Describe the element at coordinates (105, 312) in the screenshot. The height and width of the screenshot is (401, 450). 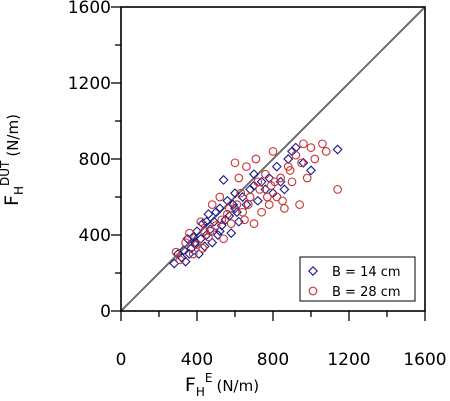
I see `y-tick-label: 0` at that location.